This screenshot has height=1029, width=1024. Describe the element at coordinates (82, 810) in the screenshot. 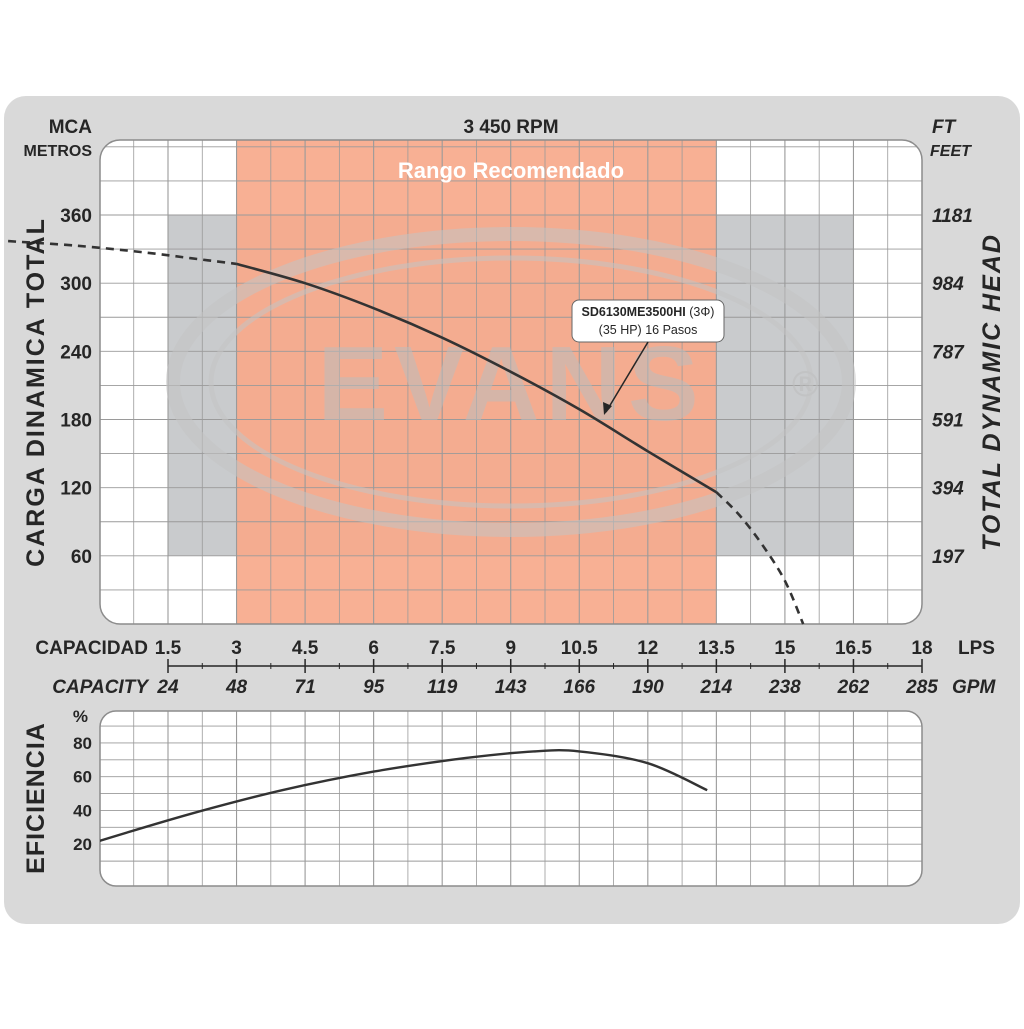

I see `efficiency-y-tick-label: 40` at that location.